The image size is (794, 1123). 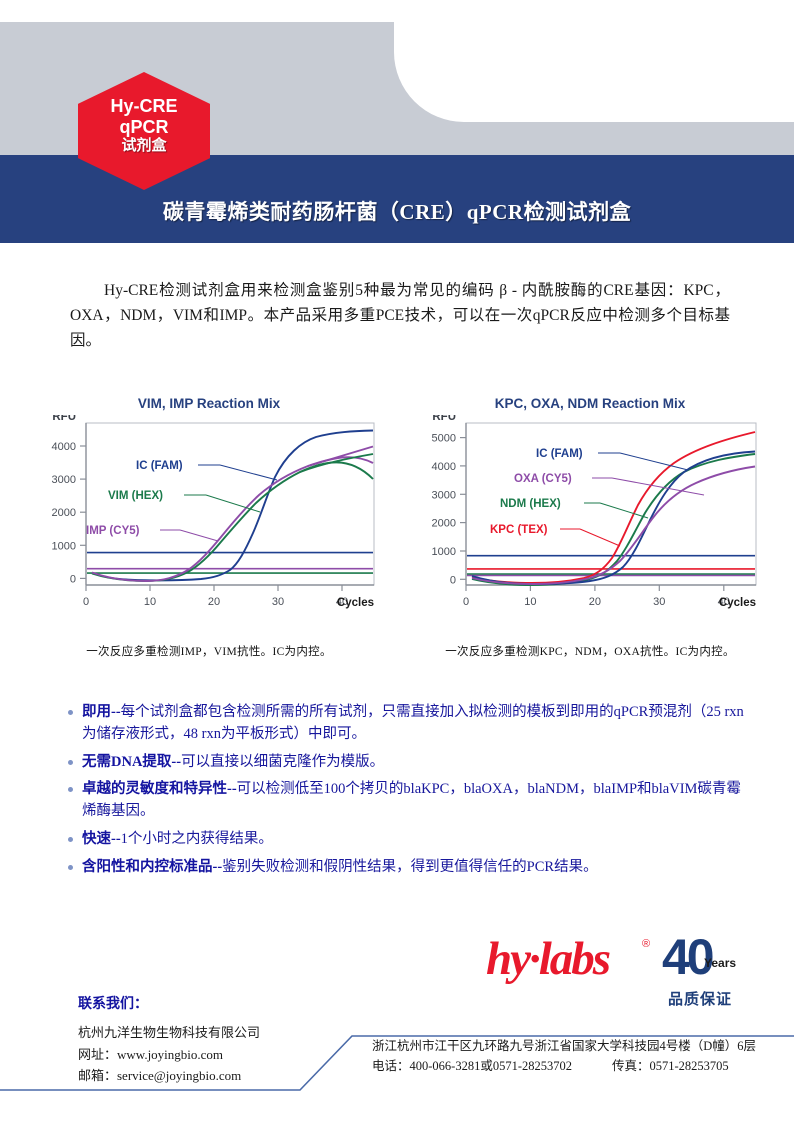 I want to click on list-item: 含阳性和内控标准品--鉴别失败检测和假阴性结果，得到更值得信任的PCR结果。, so click(x=406, y=868).